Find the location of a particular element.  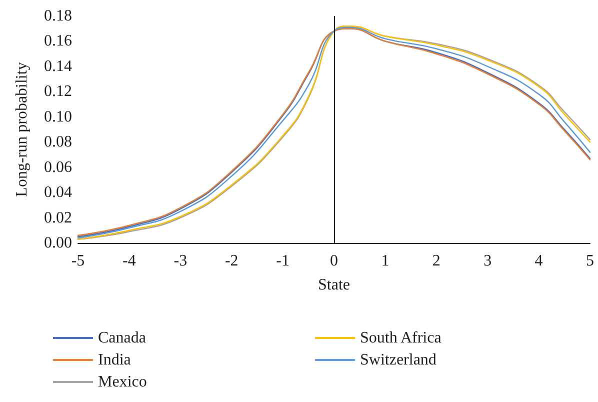

legend-label: India is located at coordinates (114, 360).